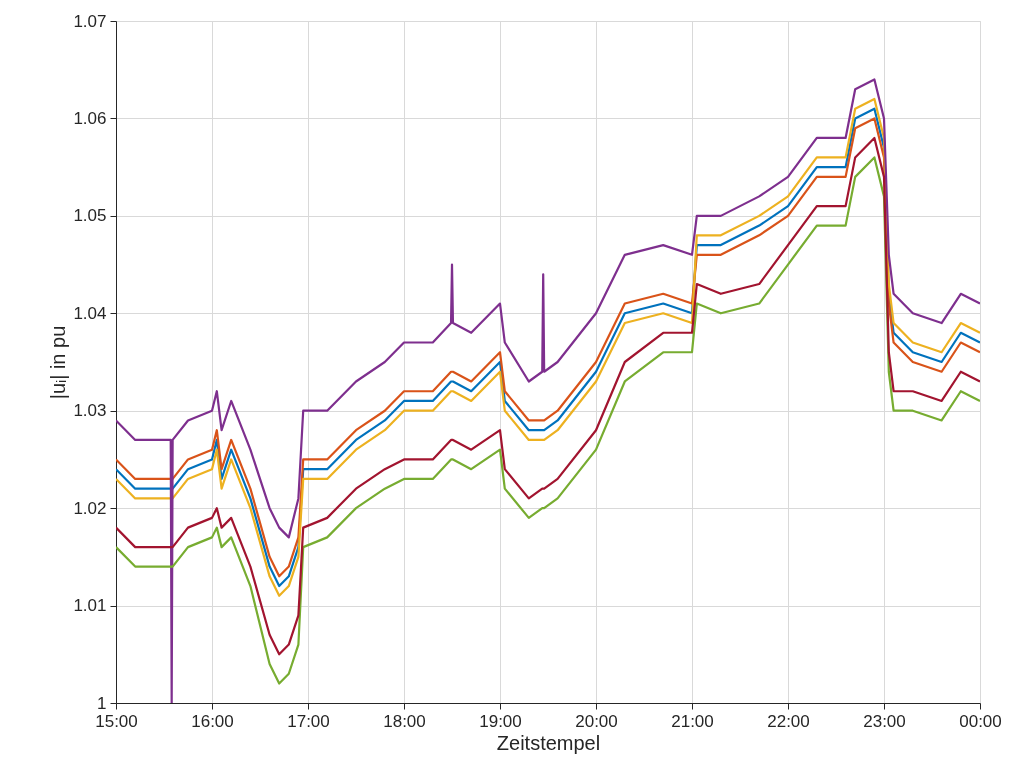 Image resolution: width=1014 pixels, height=774 pixels. What do you see at coordinates (212, 721) in the screenshot?
I see `x-tick-label: 16:00` at bounding box center [212, 721].